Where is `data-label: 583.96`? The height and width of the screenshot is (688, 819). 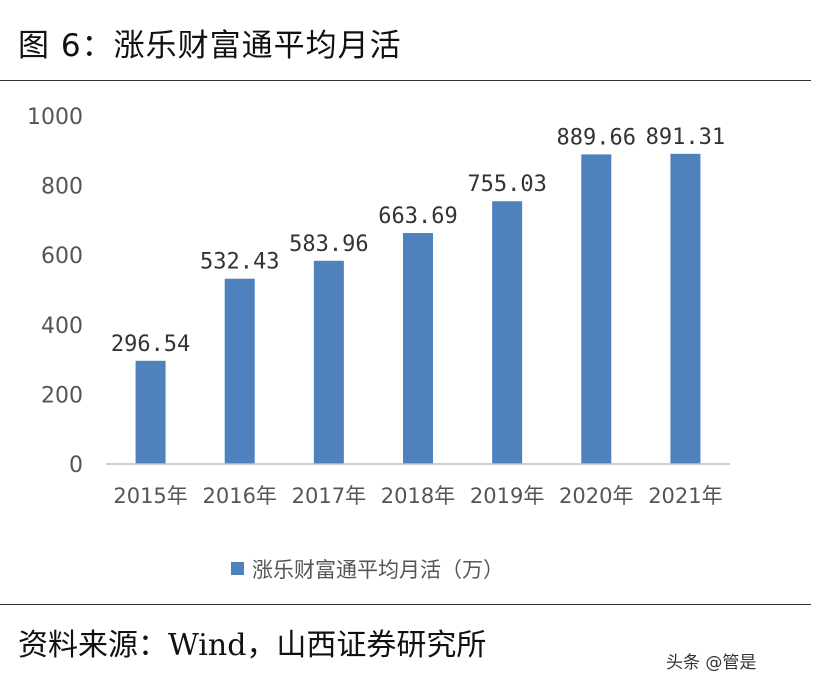 data-label: 583.96 is located at coordinates (328, 244).